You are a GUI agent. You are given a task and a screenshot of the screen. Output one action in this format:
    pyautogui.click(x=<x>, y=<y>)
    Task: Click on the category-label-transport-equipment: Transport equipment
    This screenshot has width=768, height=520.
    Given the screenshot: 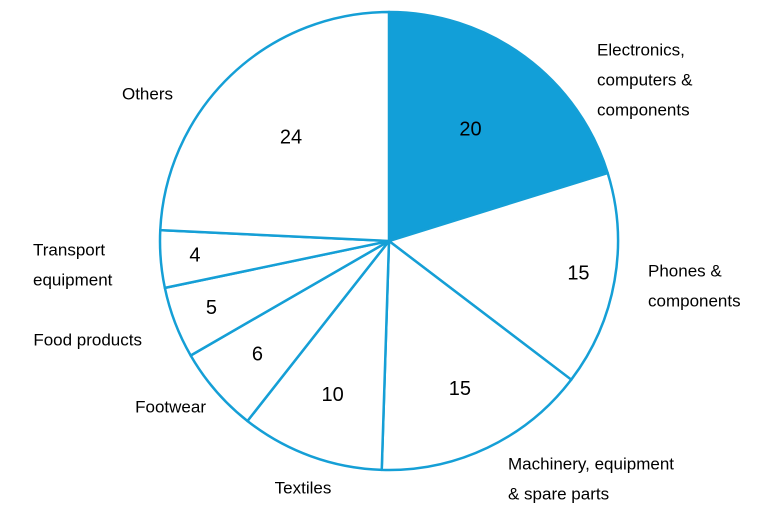 What is the action you would take?
    pyautogui.click(x=73, y=264)
    